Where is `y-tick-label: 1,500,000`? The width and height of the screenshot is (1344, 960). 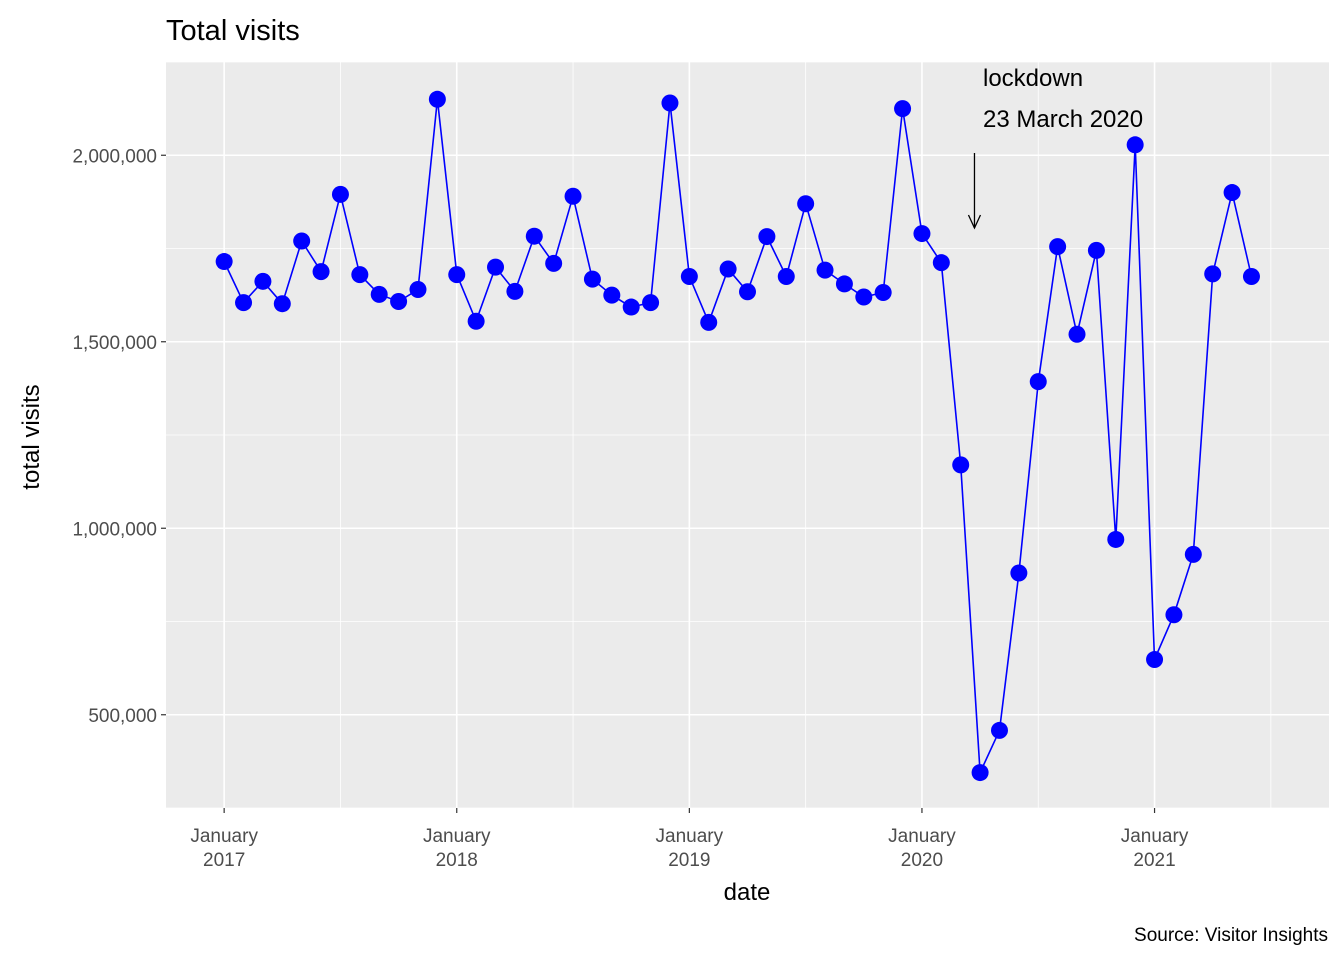
y-tick-label: 1,500,000 is located at coordinates (114, 343).